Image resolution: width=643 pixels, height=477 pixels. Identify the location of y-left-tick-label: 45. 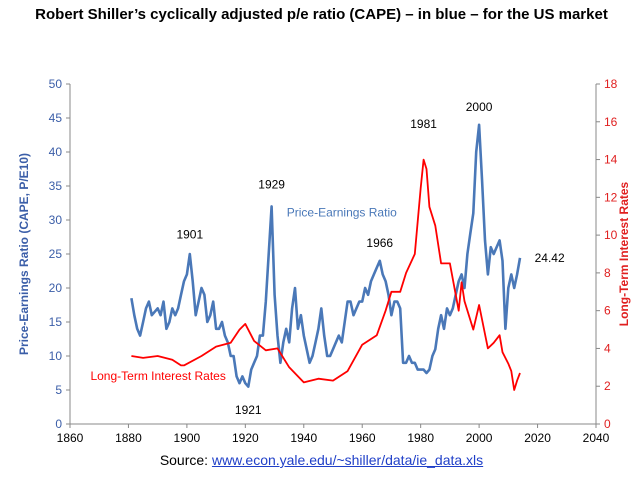
(56, 118).